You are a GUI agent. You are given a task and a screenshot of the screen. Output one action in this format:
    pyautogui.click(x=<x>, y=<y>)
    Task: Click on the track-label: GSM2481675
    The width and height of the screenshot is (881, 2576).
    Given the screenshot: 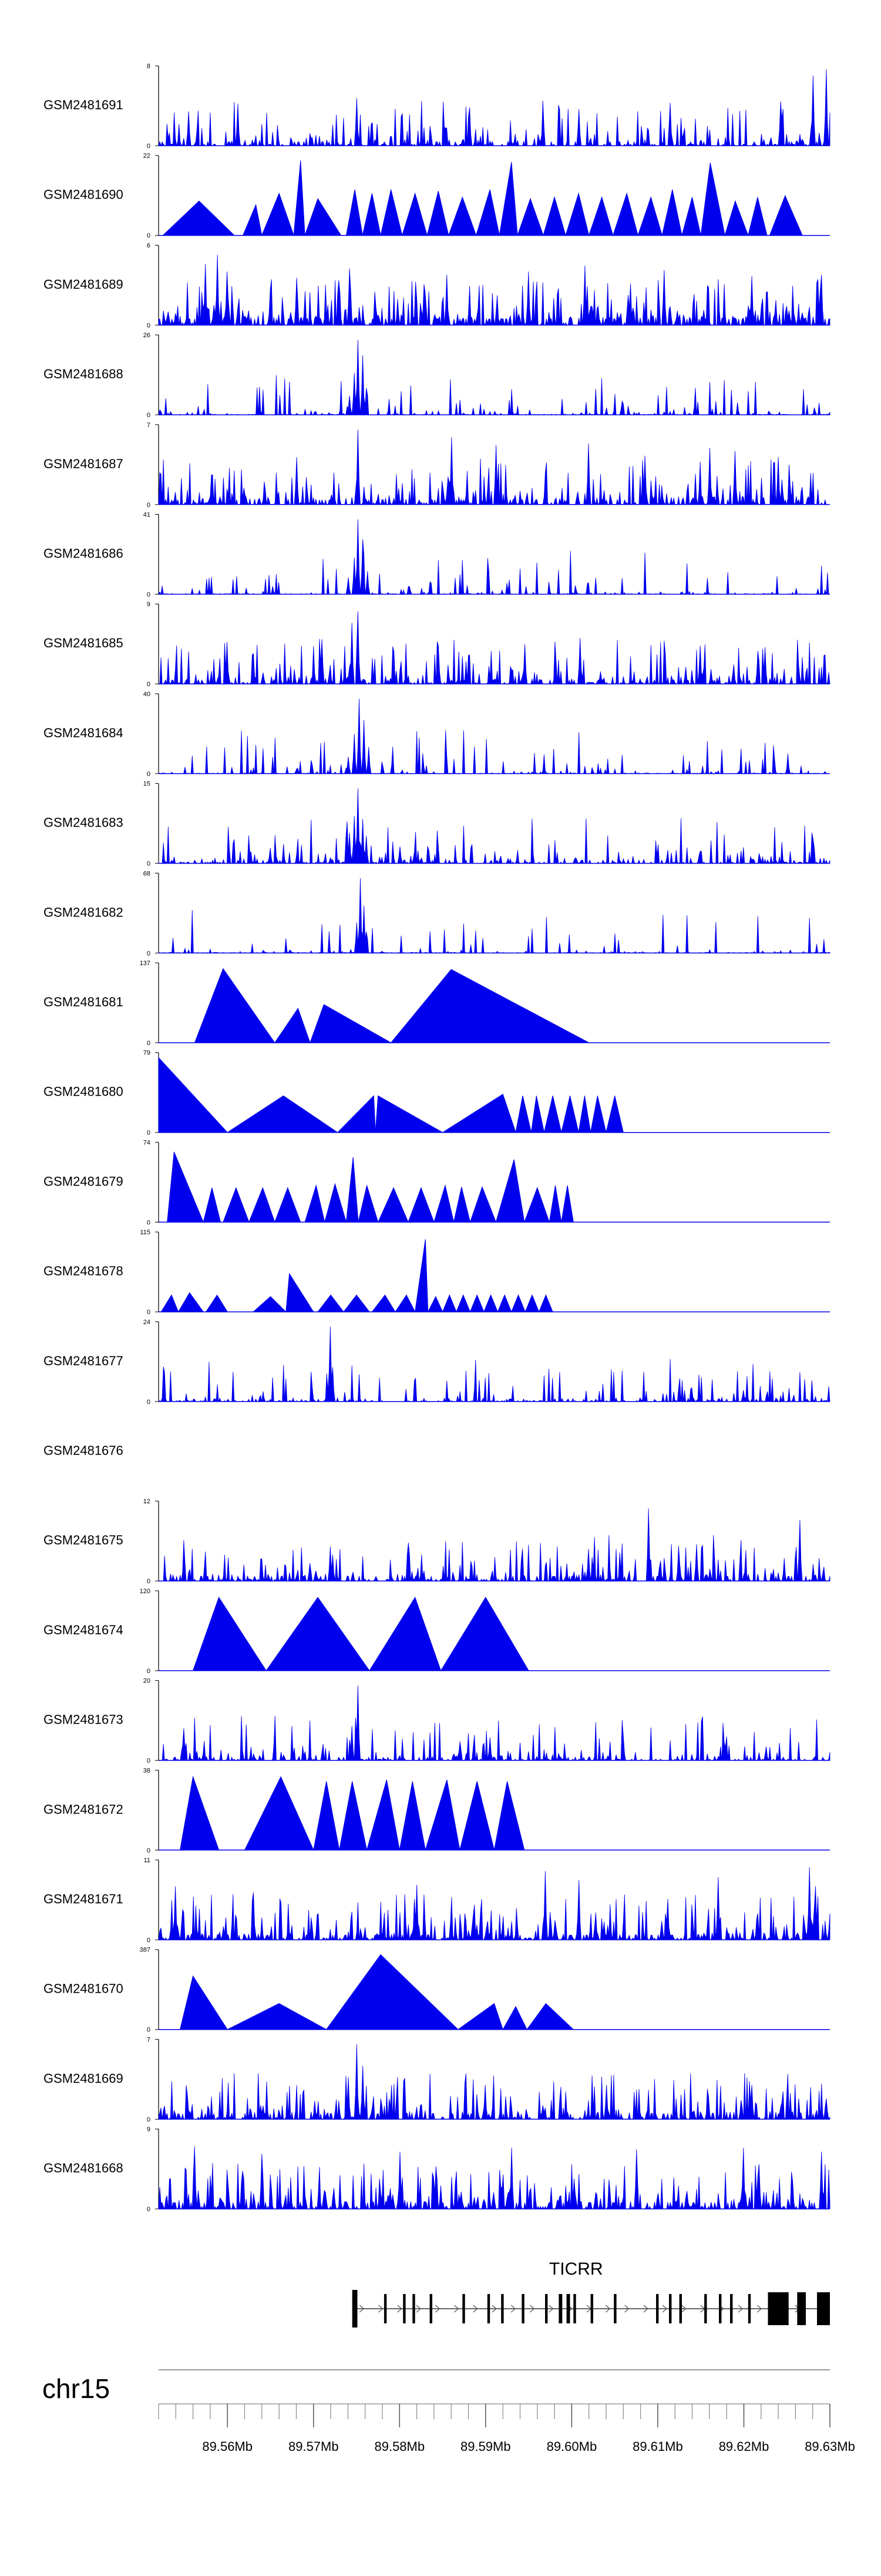 What is the action you would take?
    pyautogui.click(x=83, y=1540)
    